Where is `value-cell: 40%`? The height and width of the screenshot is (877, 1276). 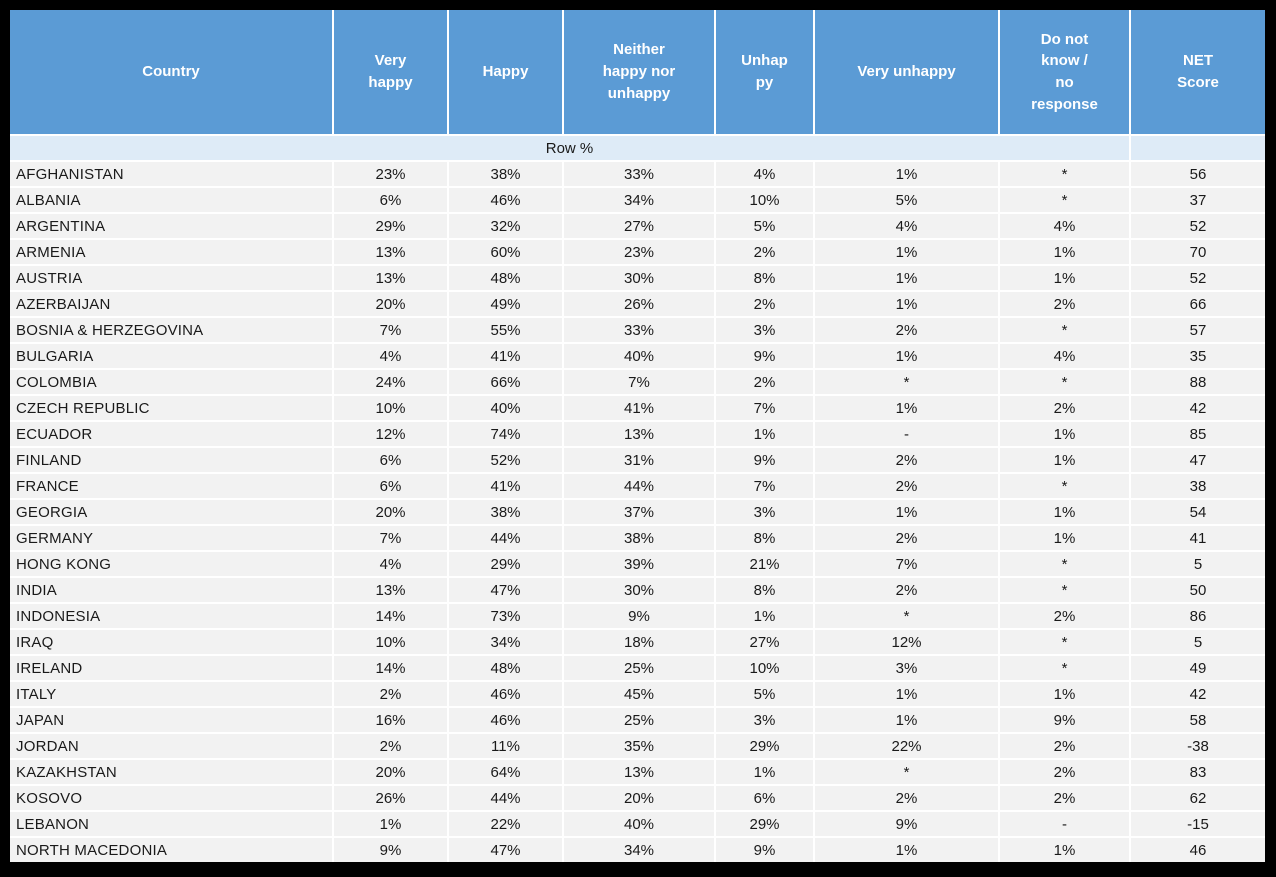 value-cell: 40% is located at coordinates (639, 356).